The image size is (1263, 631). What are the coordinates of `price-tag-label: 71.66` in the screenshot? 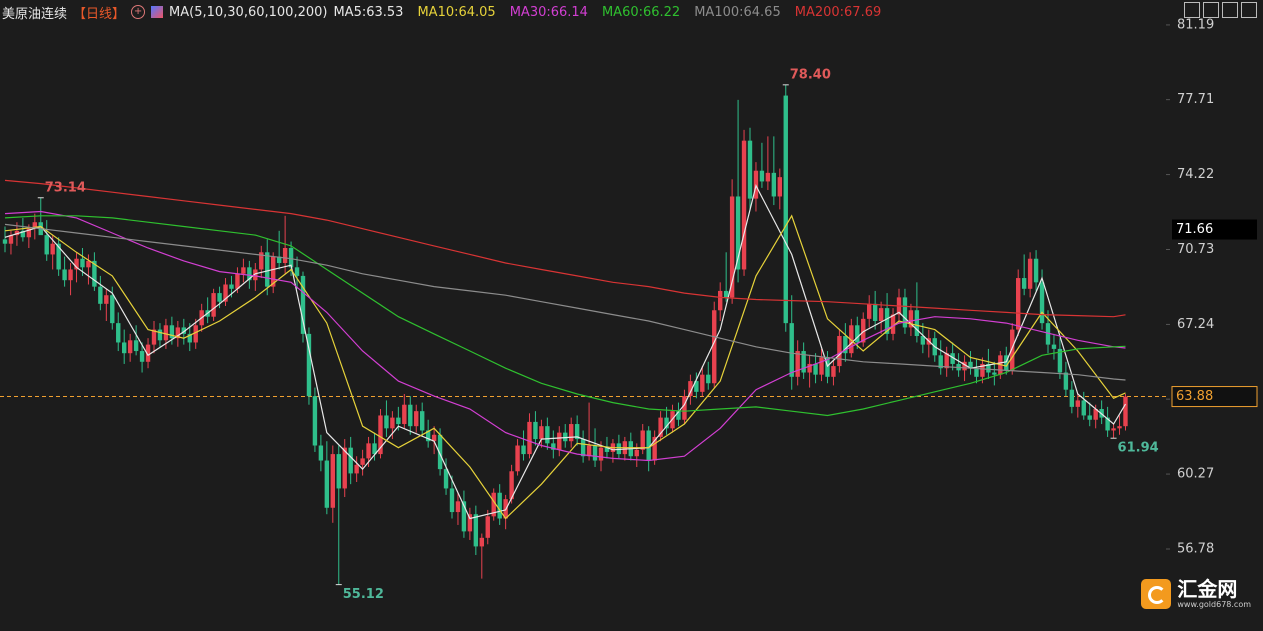 It's located at (1194, 229).